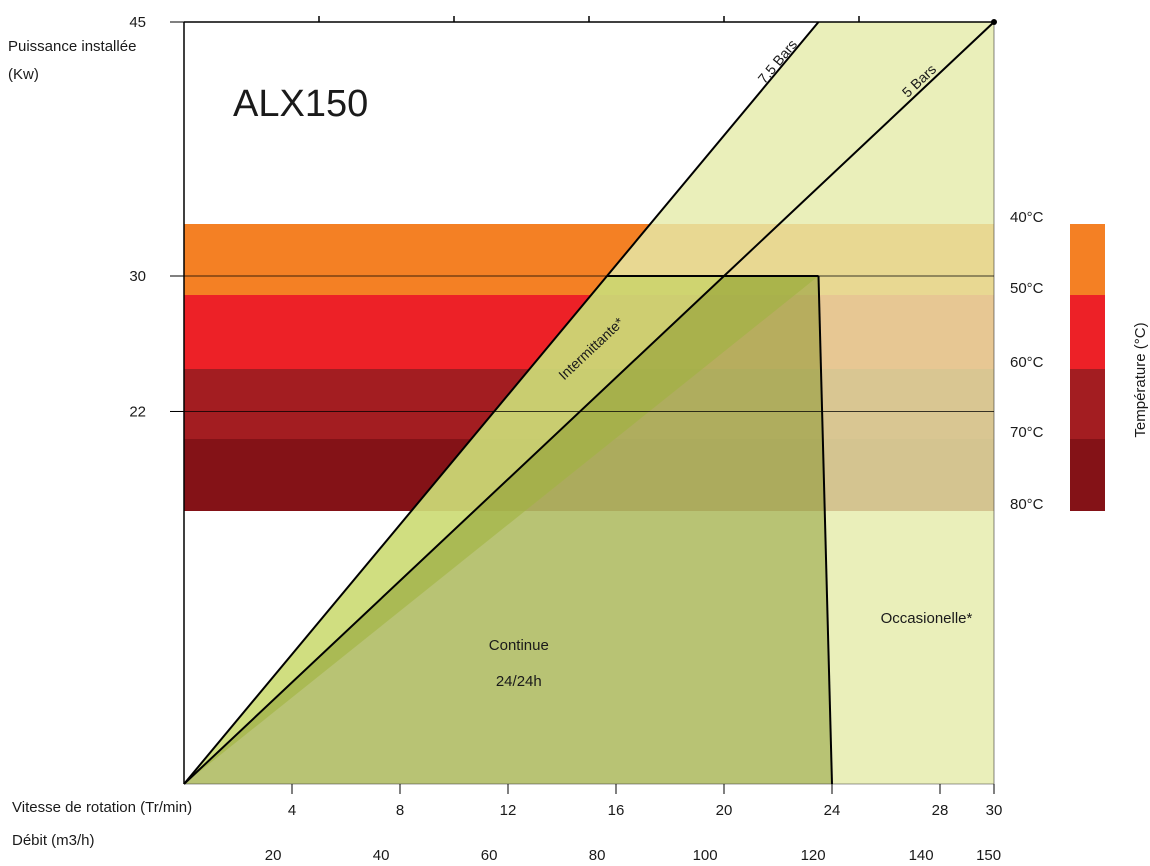 This screenshot has width=1150, height=866. Describe the element at coordinates (940, 810) in the screenshot. I see `x-speed-tick-label: 28` at that location.